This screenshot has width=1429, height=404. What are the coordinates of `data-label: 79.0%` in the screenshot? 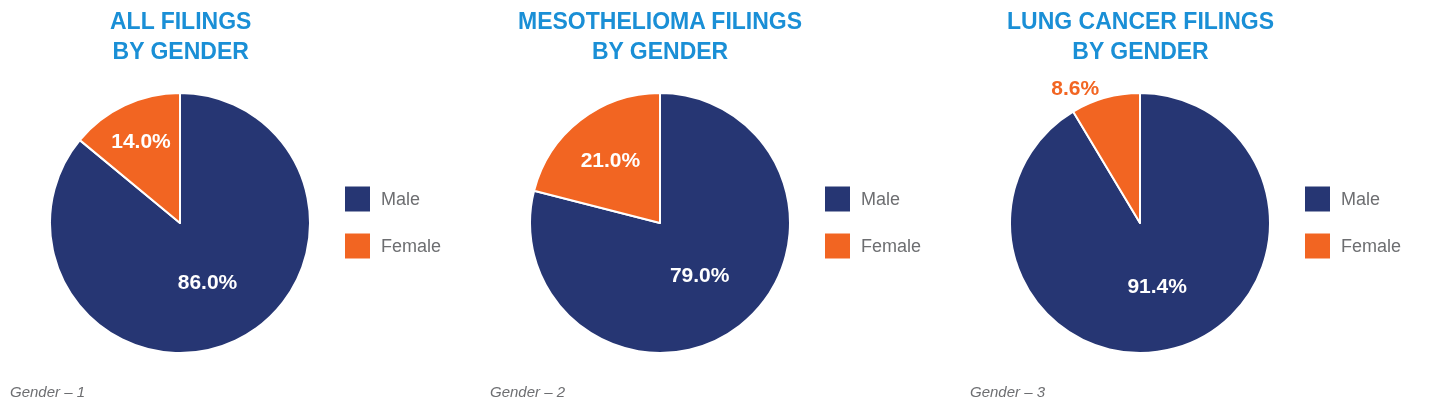 It's located at (699, 274).